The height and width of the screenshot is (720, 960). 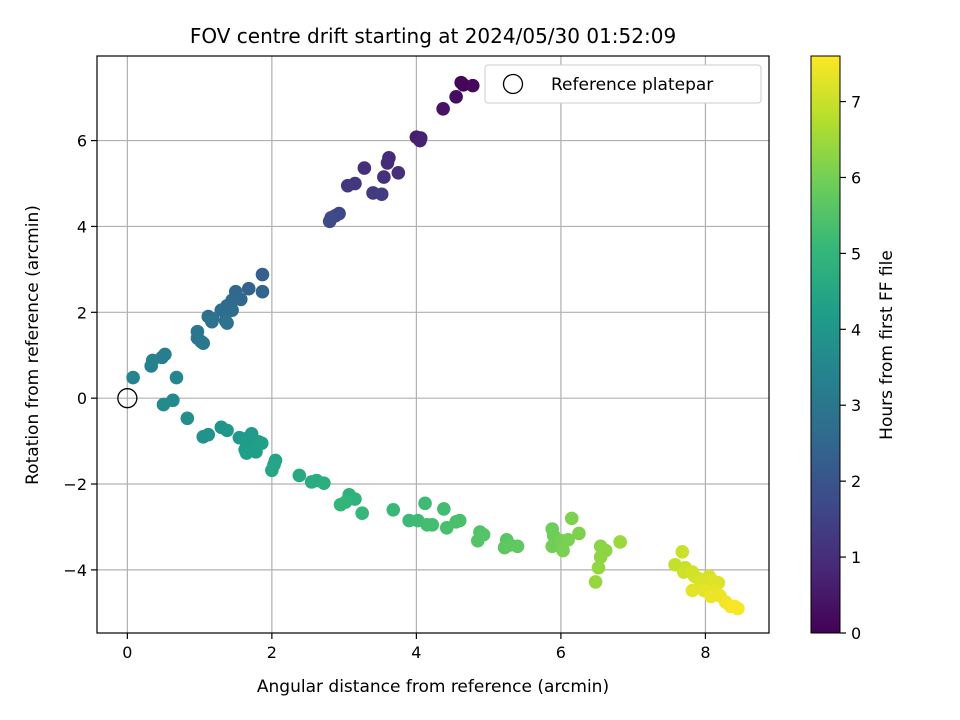 I want to click on colorbar: 0 1 2 3 4 5 6 7 Hours from first FF file, so click(x=853, y=349).